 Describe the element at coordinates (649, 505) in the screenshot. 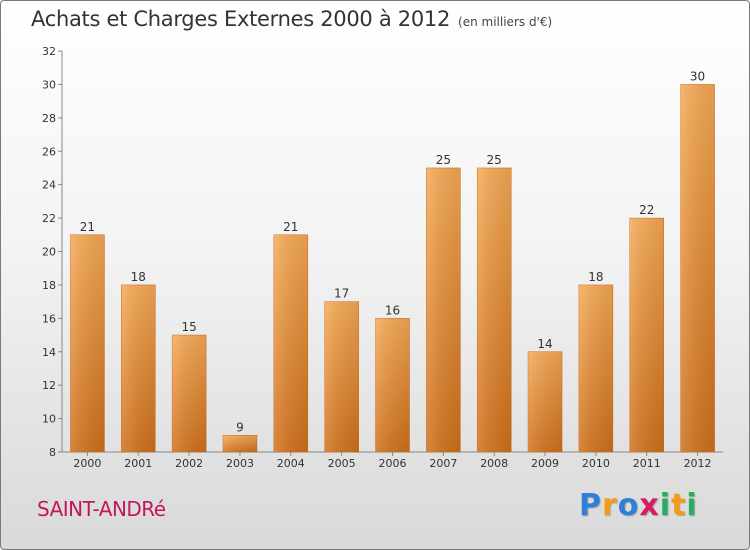

I see `logo-letter: x` at that location.